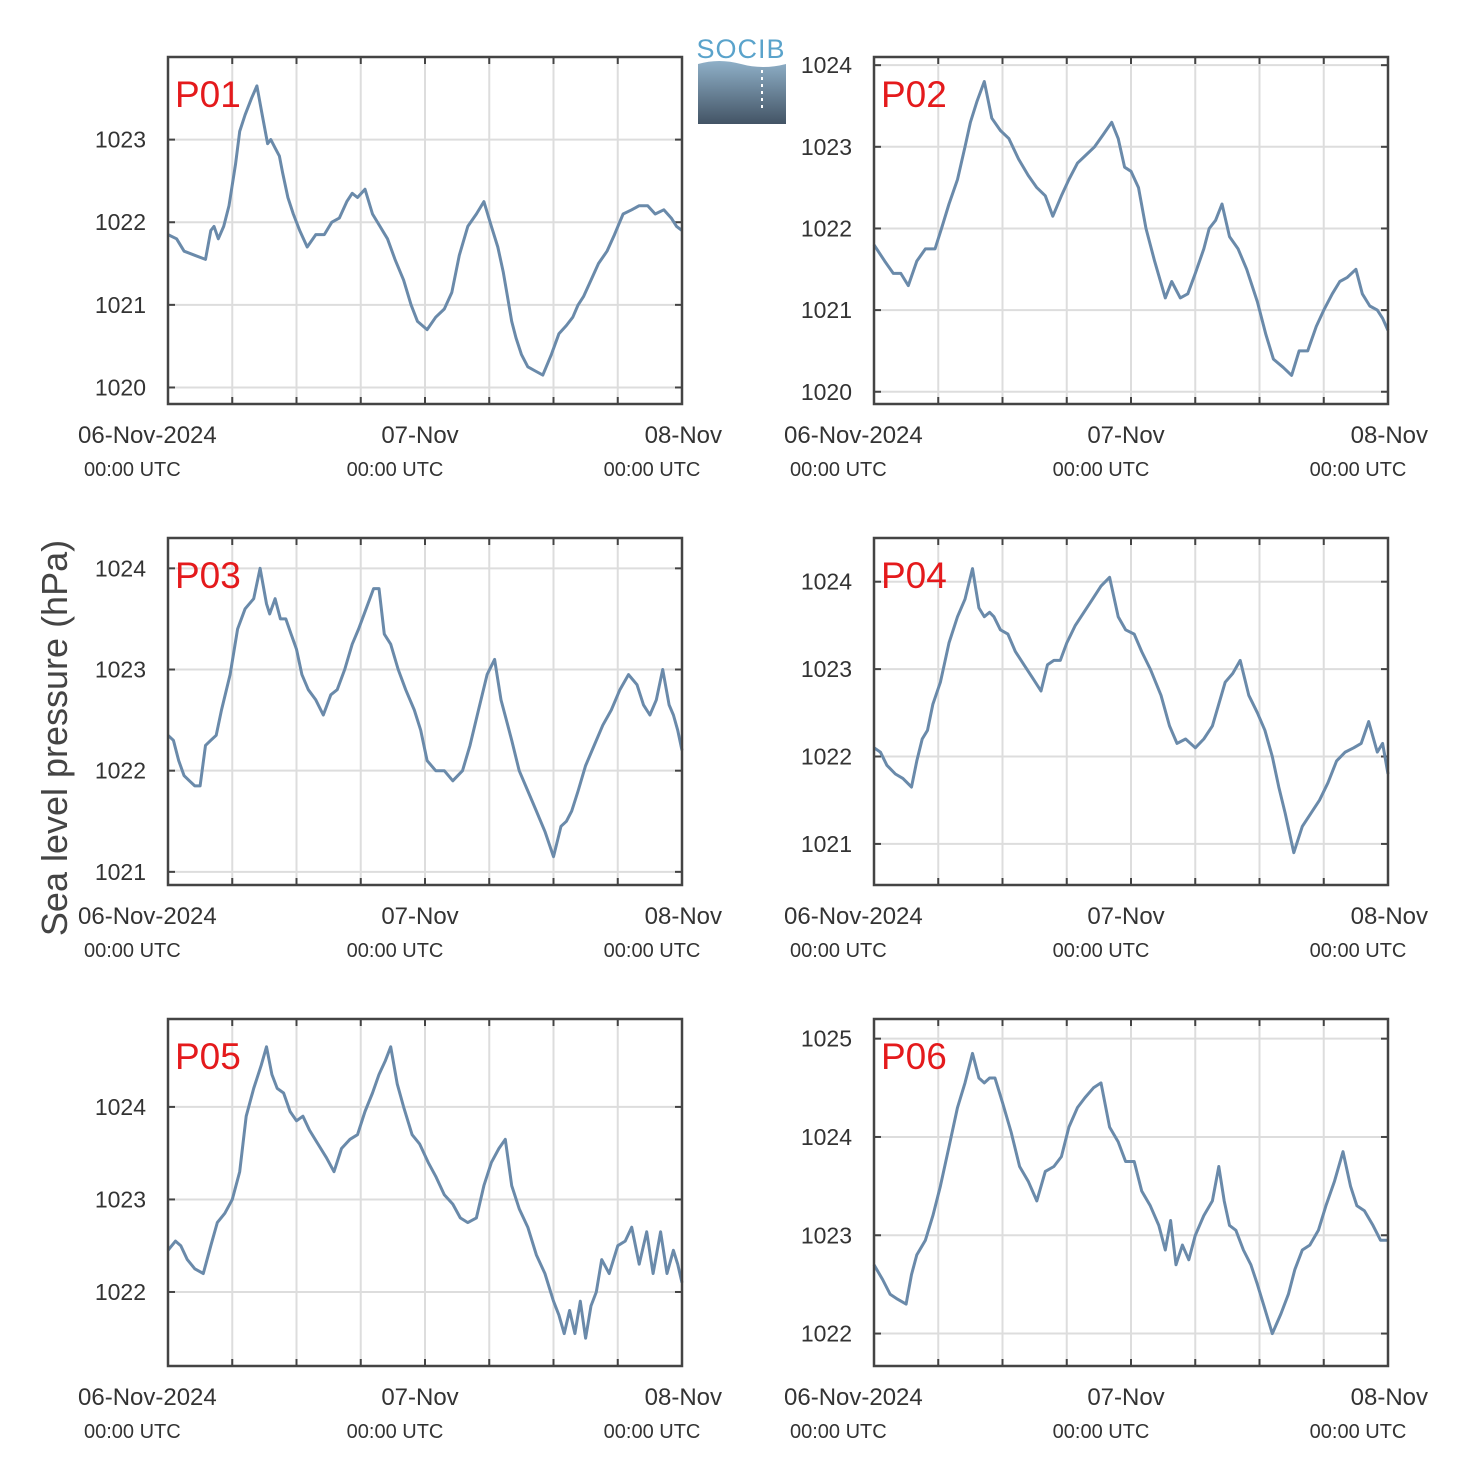  I want to click on panel-label: P02, so click(914, 94).